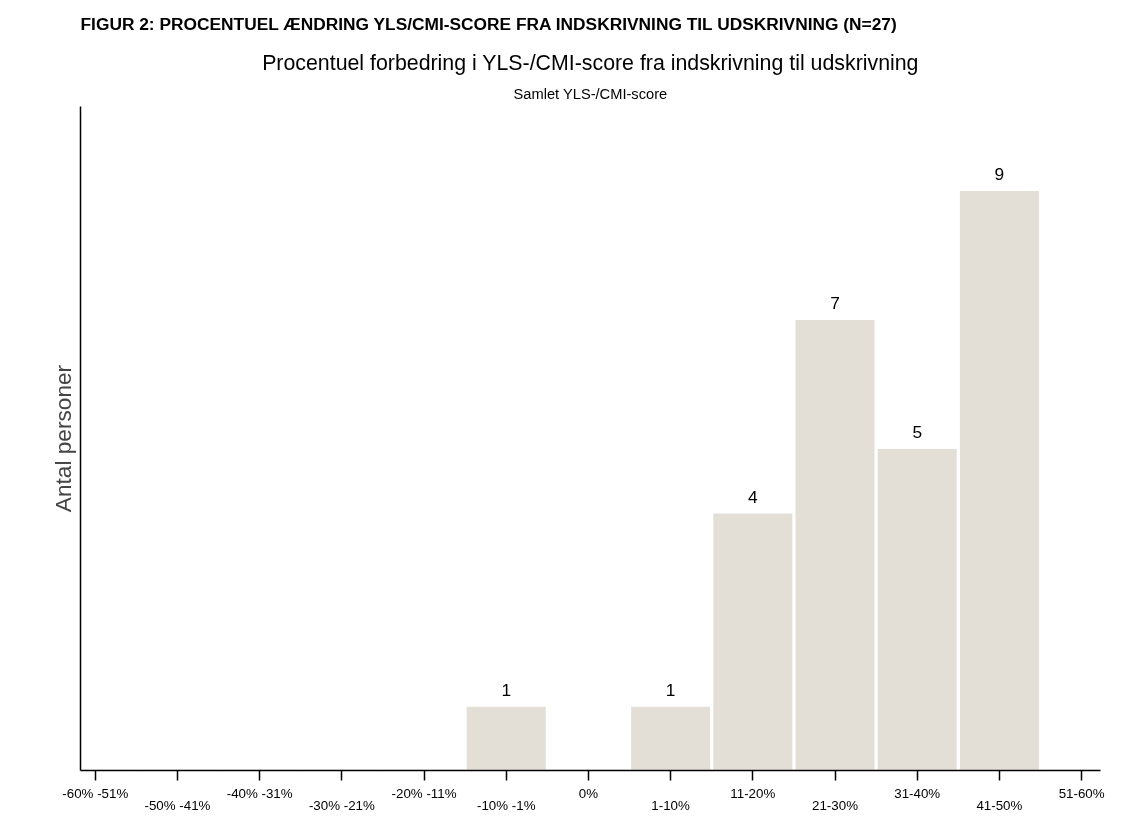  Describe the element at coordinates (753, 496) in the screenshot. I see `data-label: 4` at that location.